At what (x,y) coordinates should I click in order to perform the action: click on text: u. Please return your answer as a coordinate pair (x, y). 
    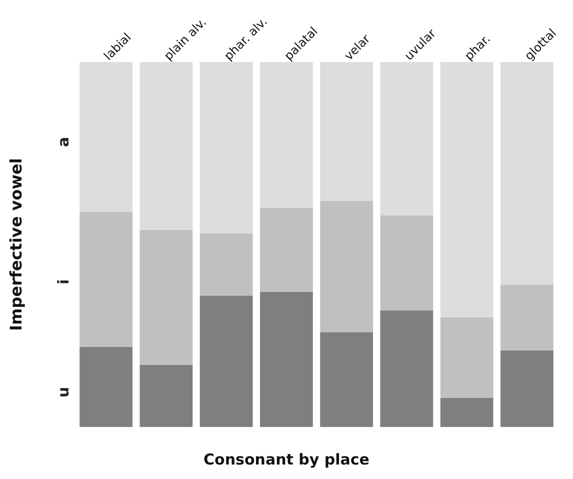
    Looking at the image, I should click on (63, 392).